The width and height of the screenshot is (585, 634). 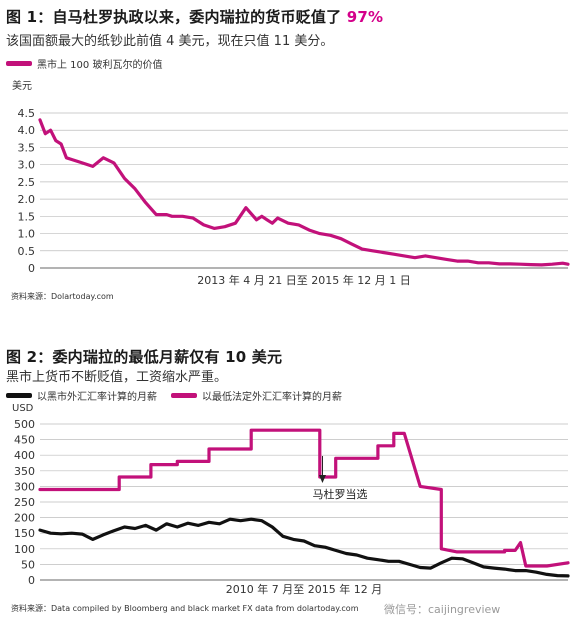 What do you see at coordinates (27, 234) in the screenshot?
I see `chart1-y-tick-label: 1.0` at bounding box center [27, 234].